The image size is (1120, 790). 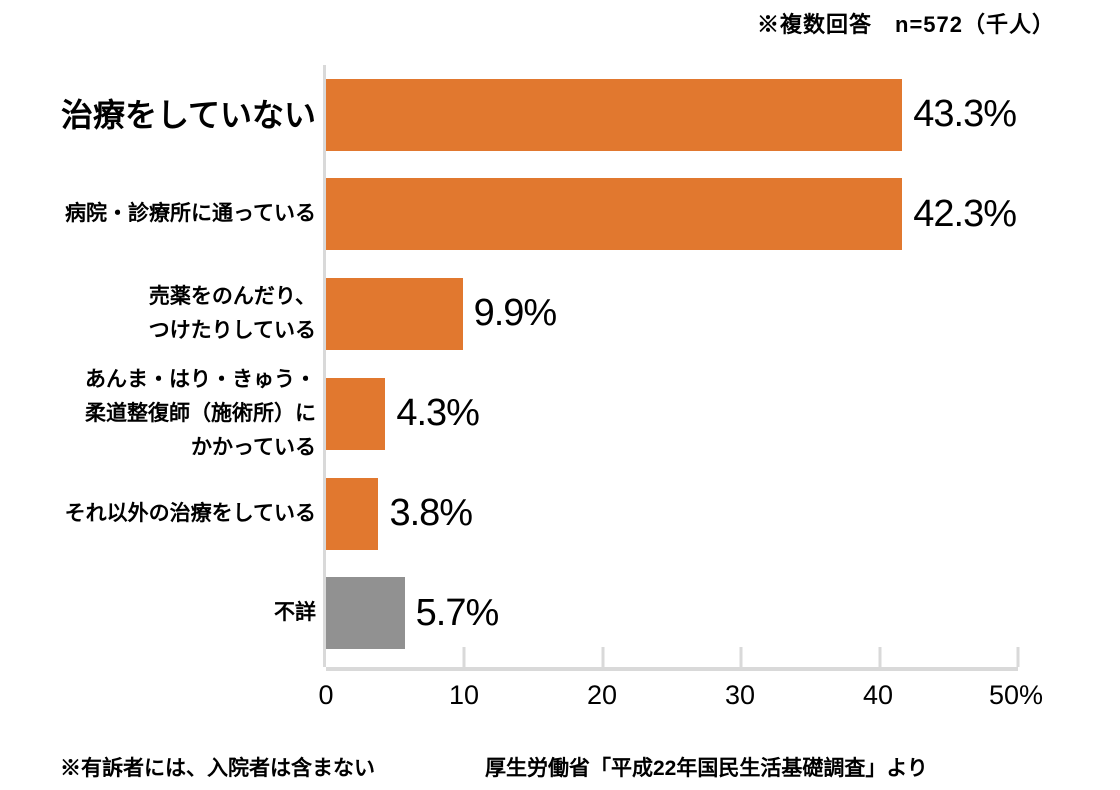 What do you see at coordinates (464, 695) in the screenshot?
I see `axis-tick-label: 10` at bounding box center [464, 695].